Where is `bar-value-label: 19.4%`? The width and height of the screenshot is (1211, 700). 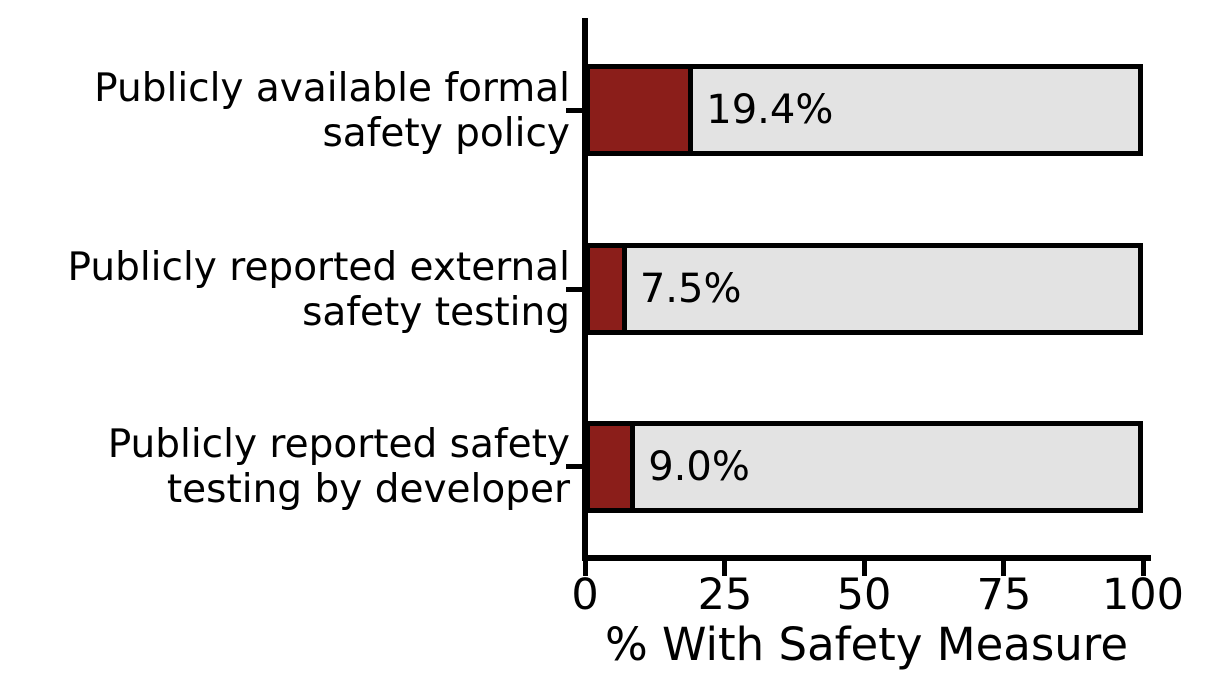
bar-value-label: 19.4% is located at coordinates (770, 110).